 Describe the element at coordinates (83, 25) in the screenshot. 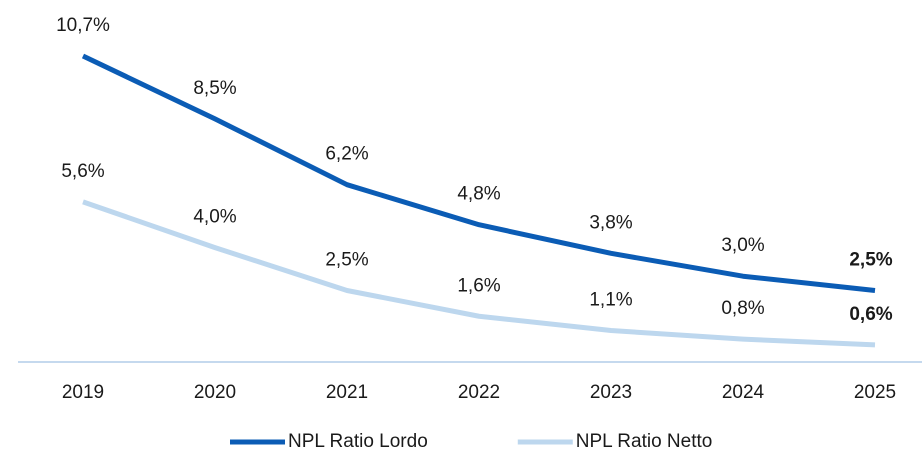

I see `data-label: 10,7%` at that location.